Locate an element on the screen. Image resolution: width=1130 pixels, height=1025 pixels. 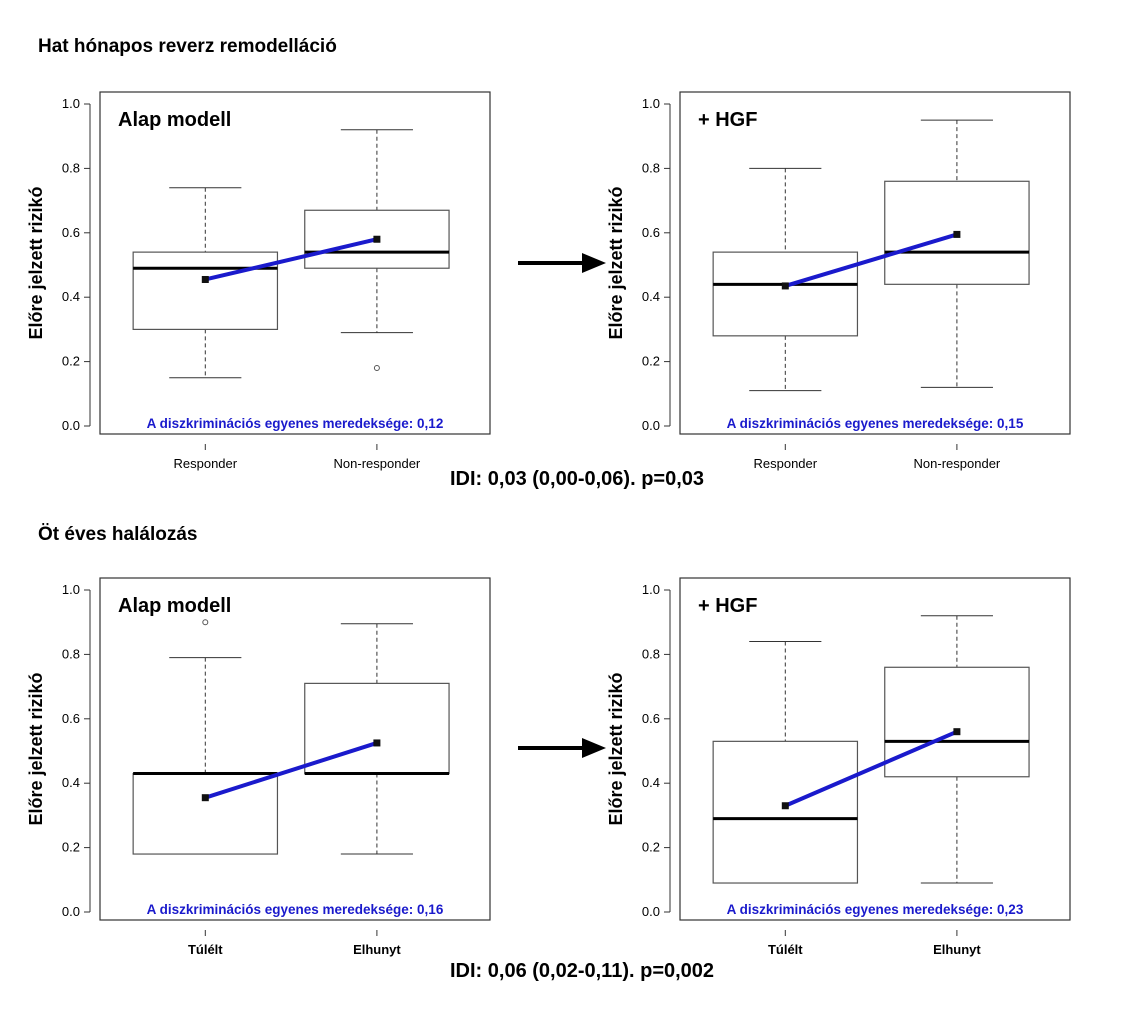
idi-result-remodeling: IDI: 0,03 (0,00-0,06). p=0,03 is located at coordinates (577, 479).